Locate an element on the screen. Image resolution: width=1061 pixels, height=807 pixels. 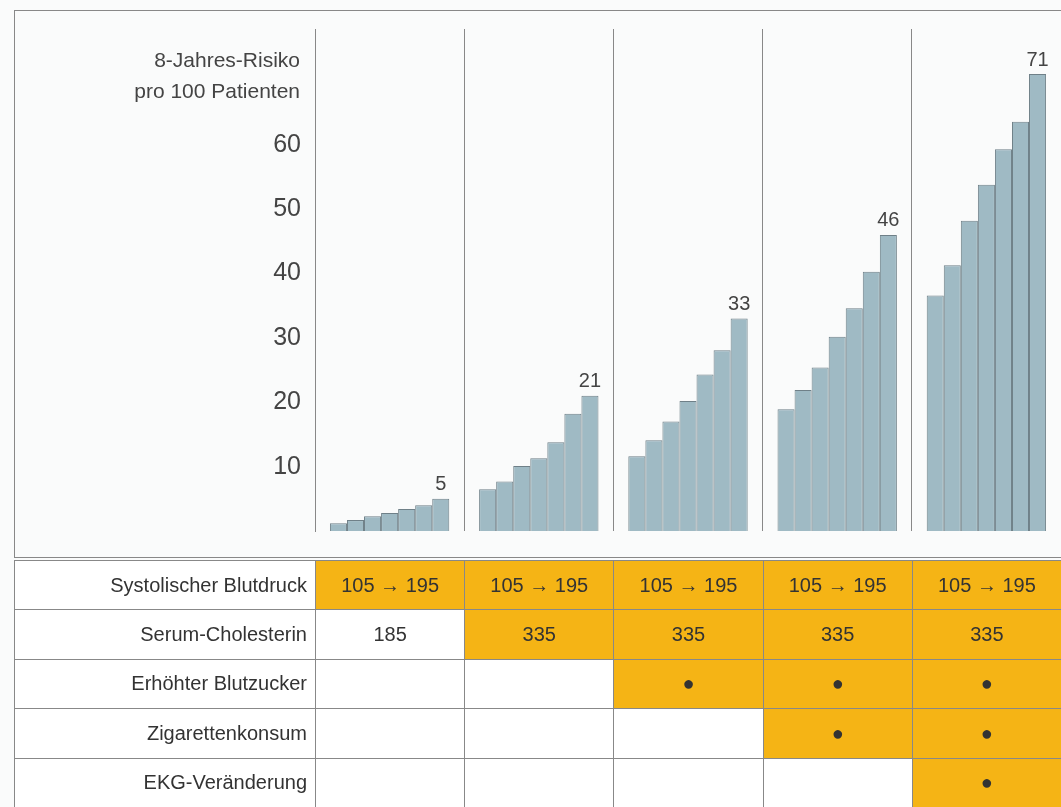
y-tick-label: 30 is located at coordinates (287, 335).